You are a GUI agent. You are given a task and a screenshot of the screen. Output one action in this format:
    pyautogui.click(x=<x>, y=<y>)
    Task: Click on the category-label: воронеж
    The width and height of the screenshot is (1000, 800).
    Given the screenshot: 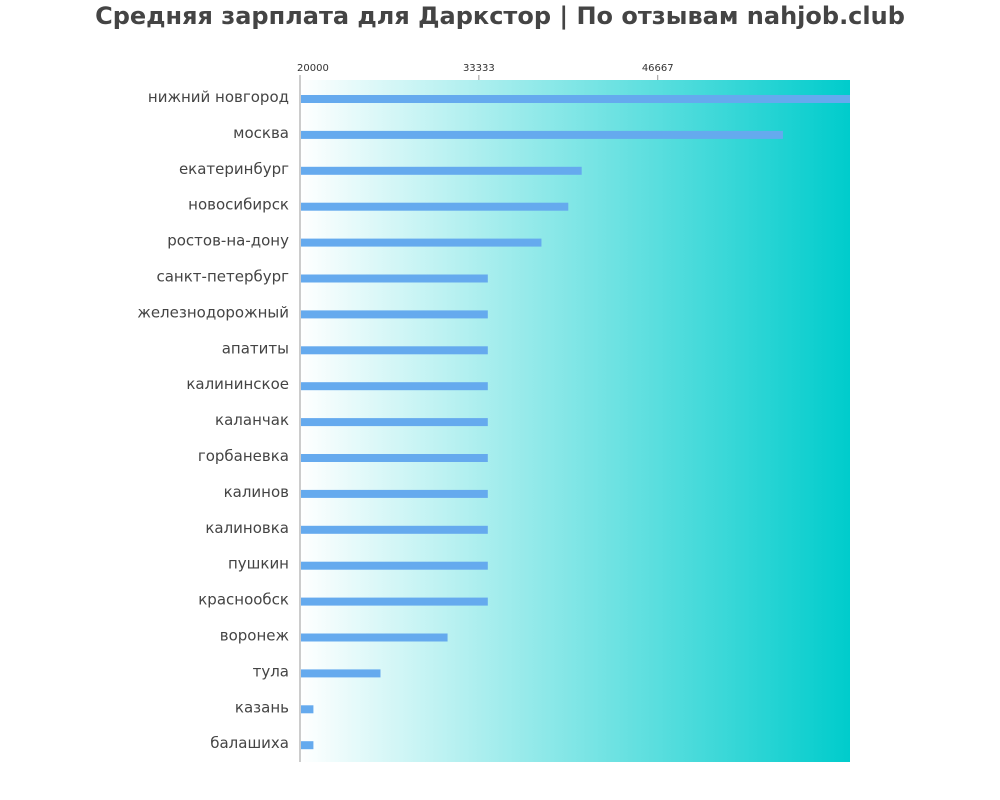 What is the action you would take?
    pyautogui.click(x=254, y=636)
    